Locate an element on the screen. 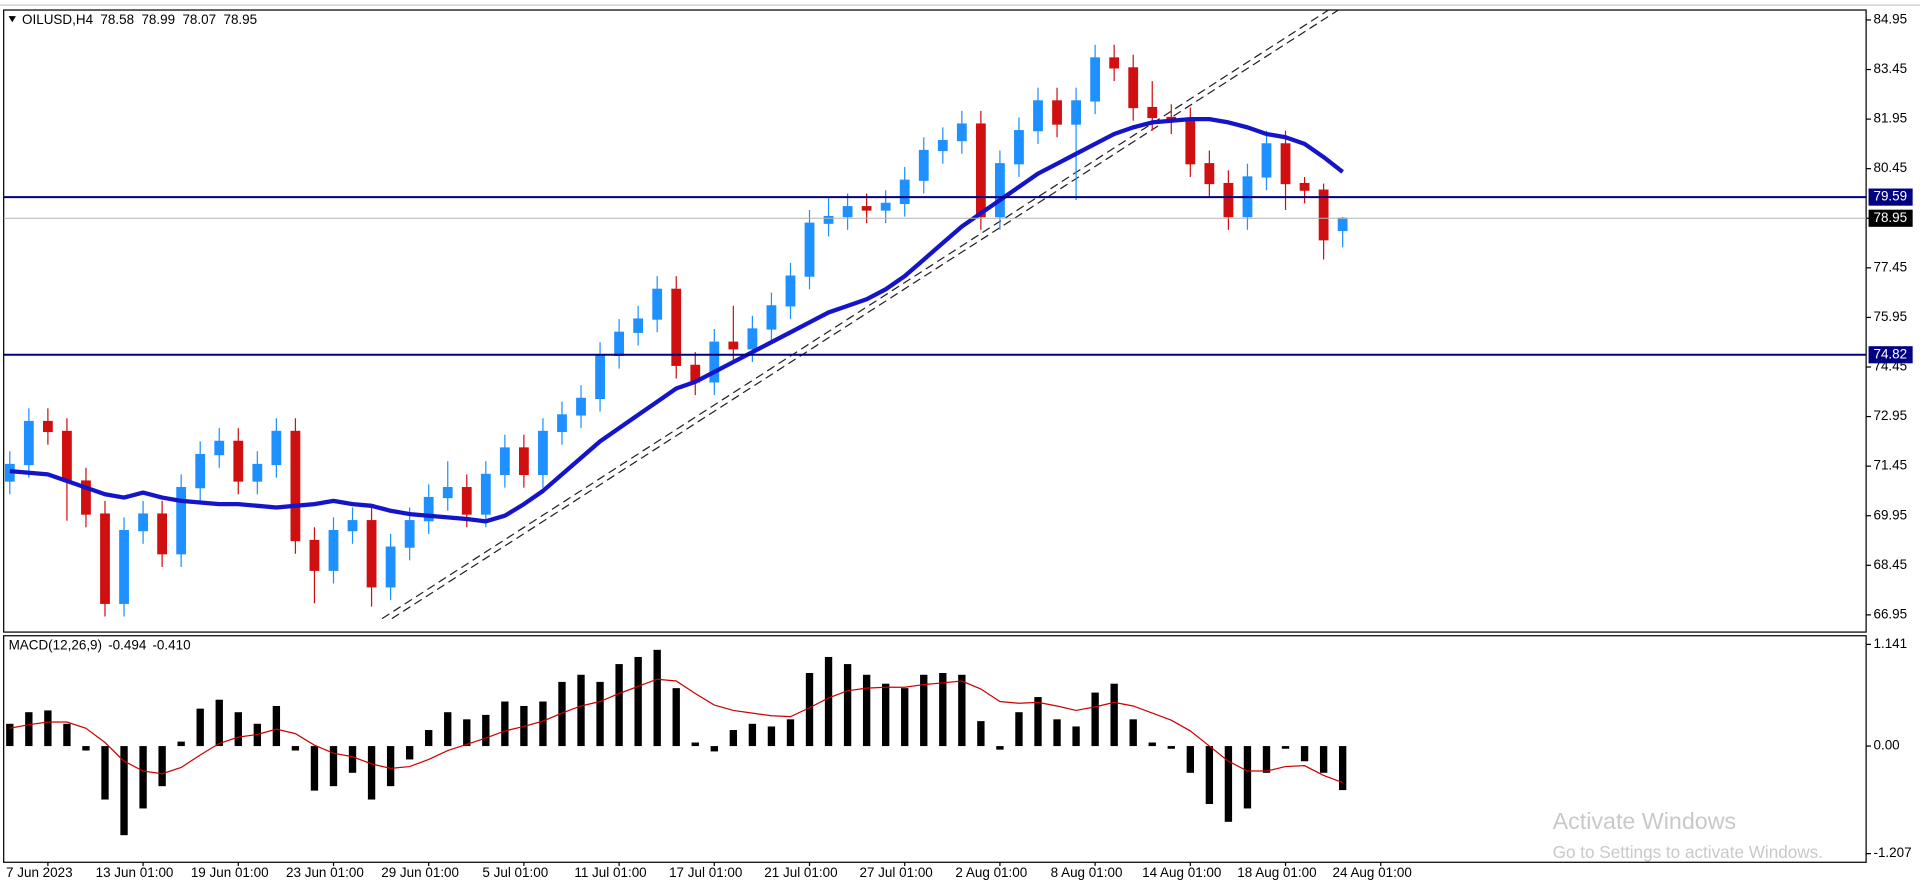 The width and height of the screenshot is (1920, 887). x-tick-label: 21 Jul 01:00 is located at coordinates (800, 872).